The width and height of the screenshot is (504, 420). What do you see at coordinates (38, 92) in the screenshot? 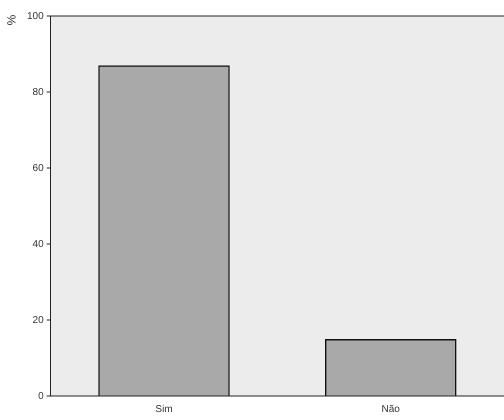
I see `y-tick-label: 80` at bounding box center [38, 92].